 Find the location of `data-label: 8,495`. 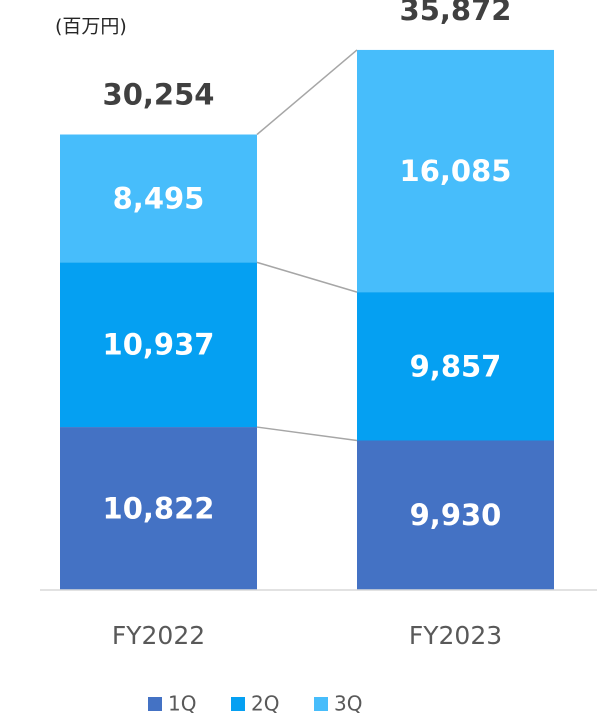

data-label: 8,495 is located at coordinates (159, 198).